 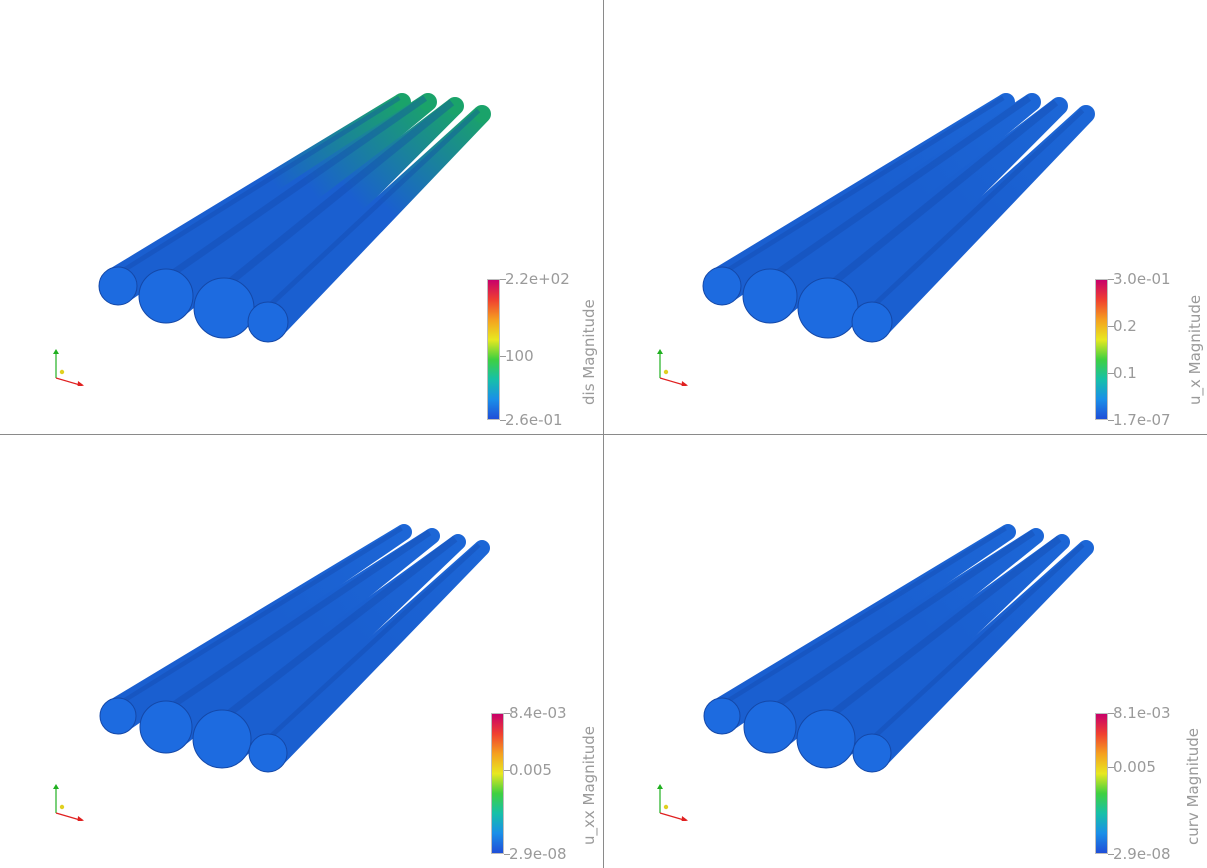 What do you see at coordinates (538, 713) in the screenshot?
I see `colorbar-max-label: 8.4e-03` at bounding box center [538, 713].